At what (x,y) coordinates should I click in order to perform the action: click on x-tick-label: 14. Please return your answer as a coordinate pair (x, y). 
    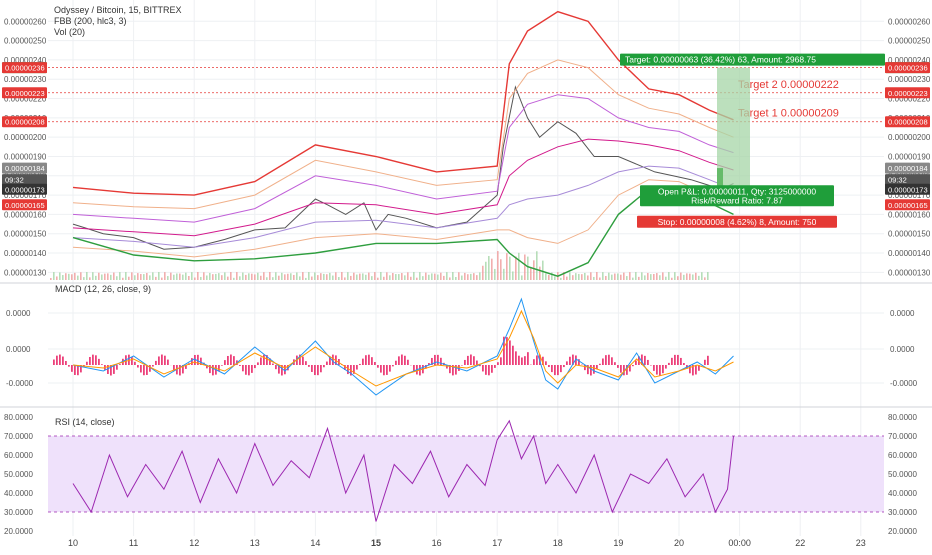
    Looking at the image, I should click on (315, 543).